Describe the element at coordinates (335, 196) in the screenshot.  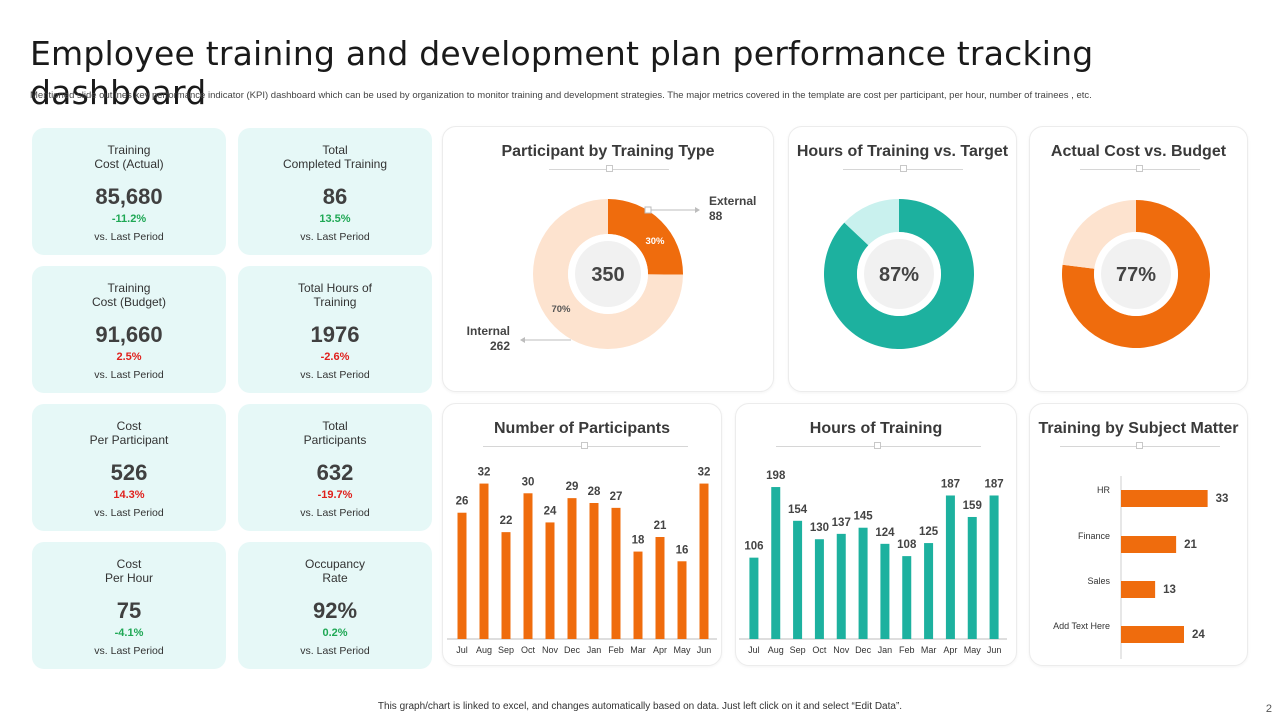
I see `kpi-value: 86` at that location.